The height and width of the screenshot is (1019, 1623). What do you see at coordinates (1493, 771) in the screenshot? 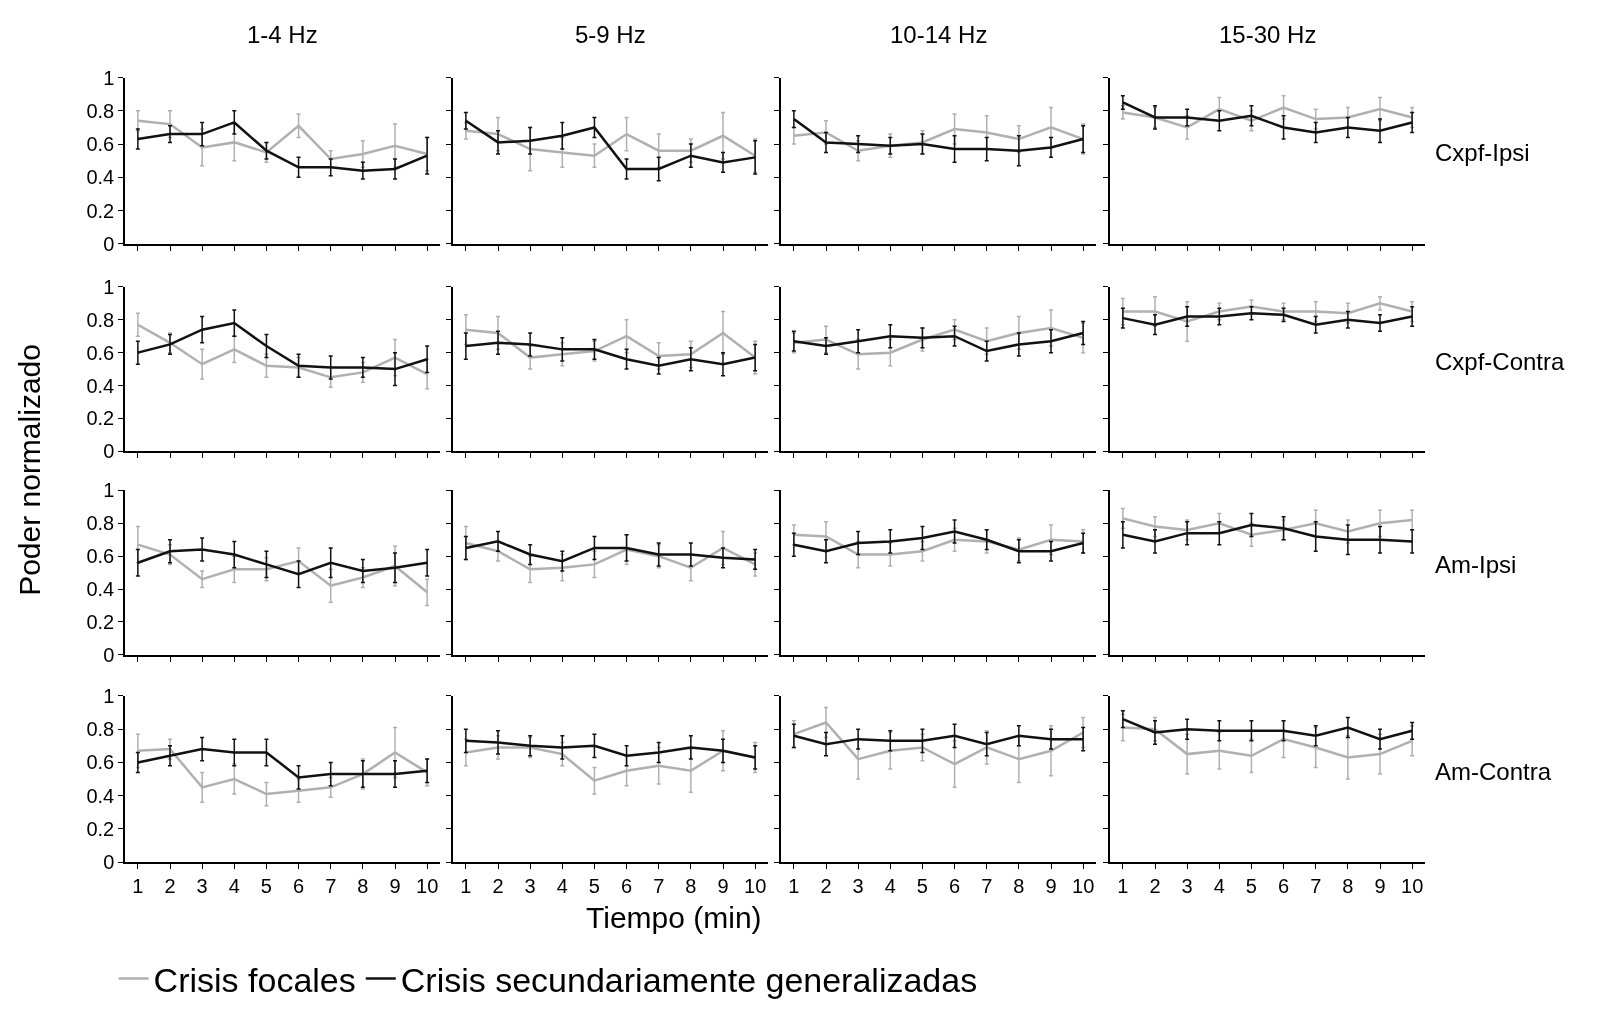
I see `text: Am-Contra` at bounding box center [1493, 771].